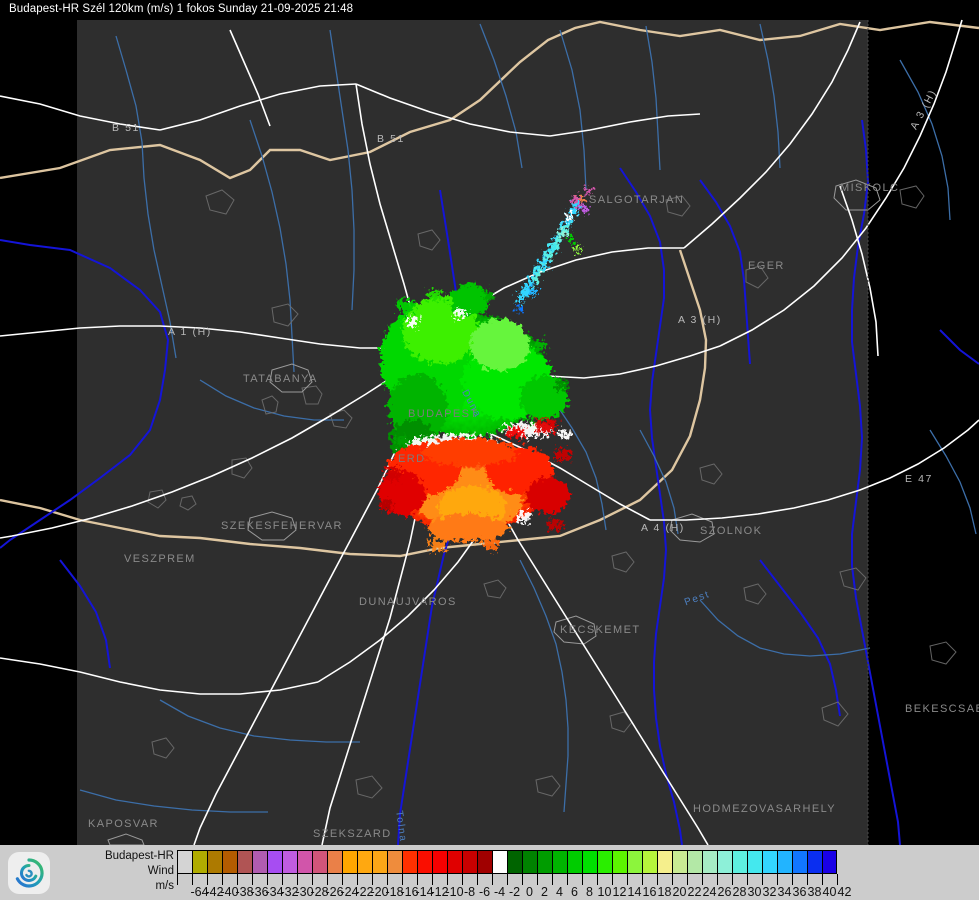 The width and height of the screenshot is (979, 900). Describe the element at coordinates (649, 892) in the screenshot. I see `color-bar-tick-label: 16` at that location.